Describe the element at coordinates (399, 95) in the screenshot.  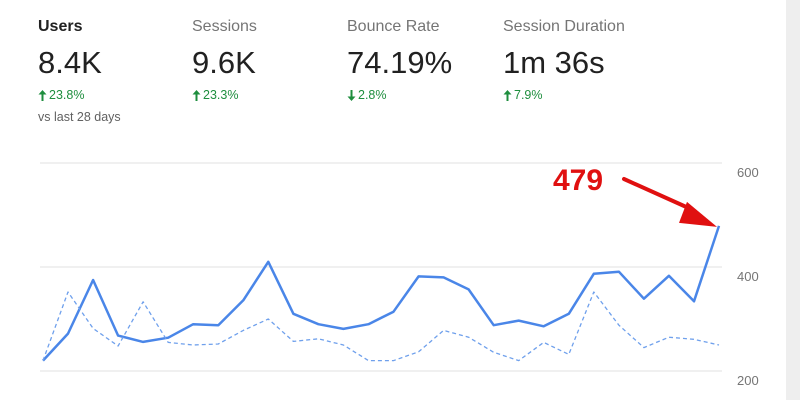
I see `metric-change: 2.8%` at that location.